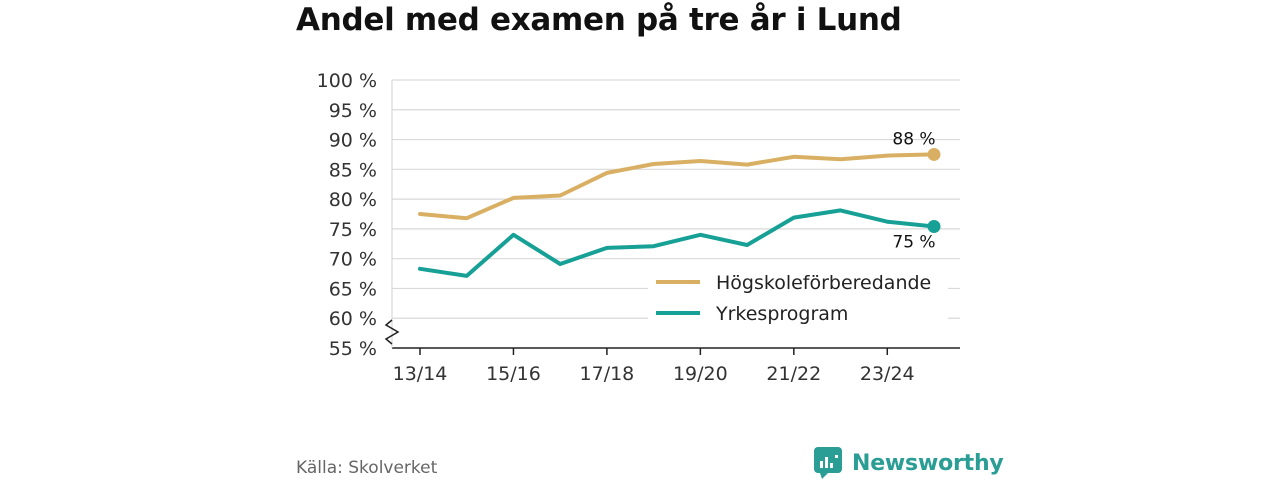  Describe the element at coordinates (599, 20) in the screenshot. I see `chart-title: Andel med examen på tre år i Lund` at that location.